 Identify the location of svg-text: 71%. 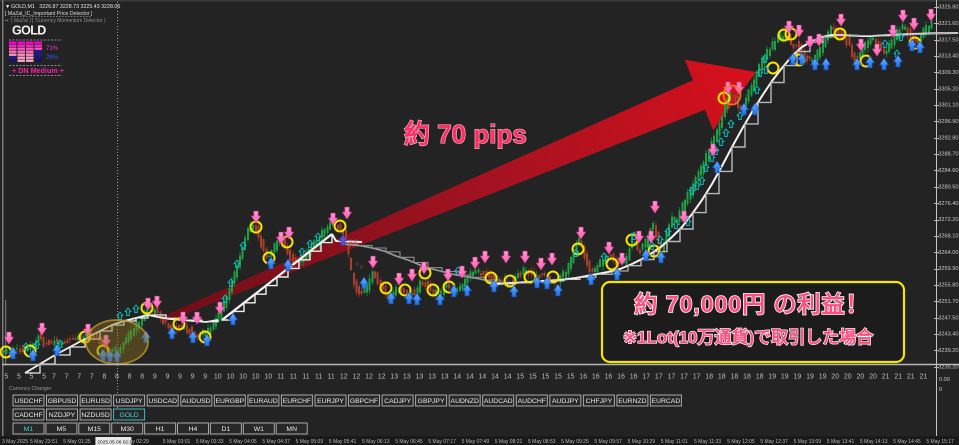
(52, 49).